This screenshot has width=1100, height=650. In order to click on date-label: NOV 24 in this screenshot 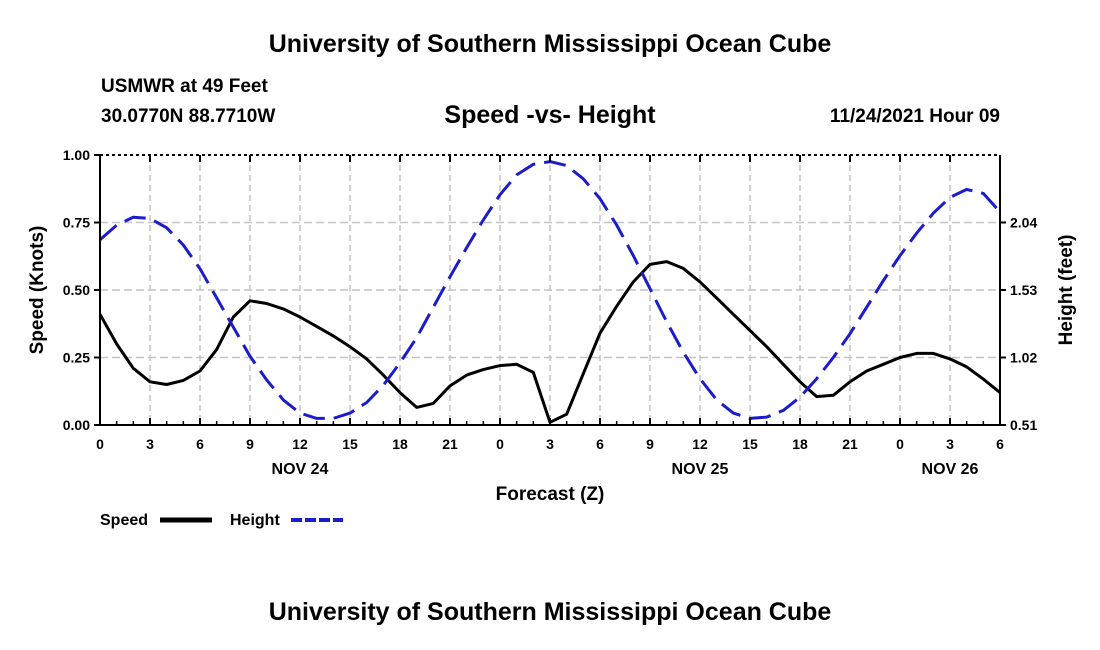, I will do `click(300, 469)`.